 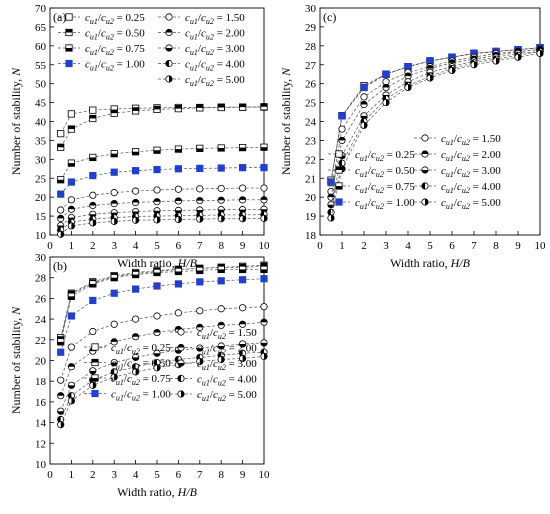 I want to click on legend-label: cu1/cu2 = 5.00, so click(x=215, y=81).